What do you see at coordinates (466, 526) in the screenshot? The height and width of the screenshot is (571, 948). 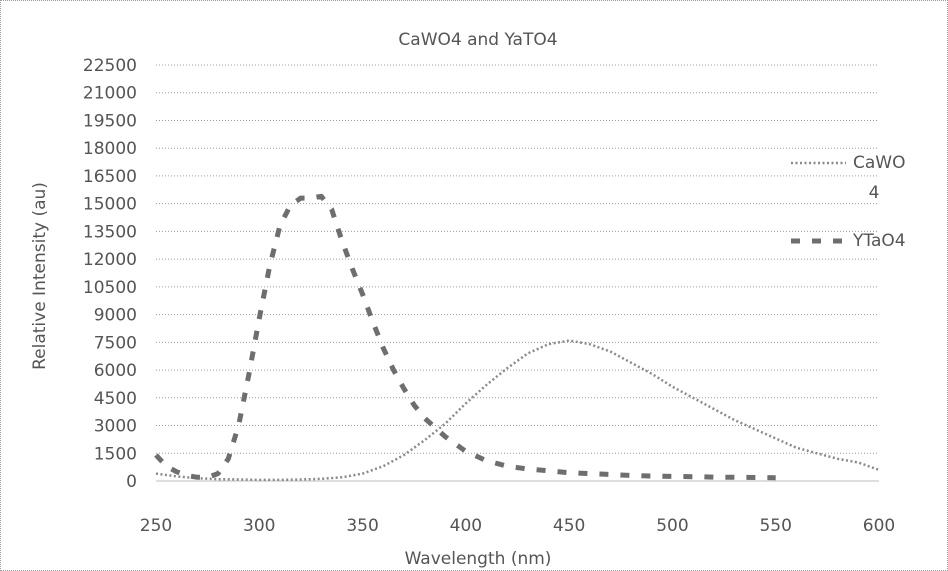 I see `x-tick-label: 400` at bounding box center [466, 526].